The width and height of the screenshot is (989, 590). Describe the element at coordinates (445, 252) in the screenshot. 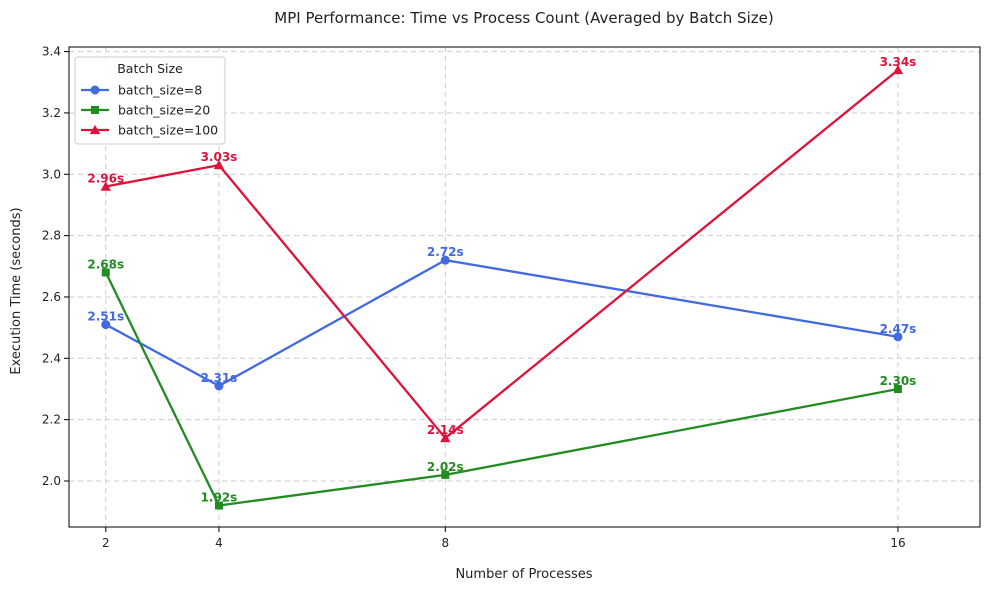

I see `data-label: 2.72s` at that location.